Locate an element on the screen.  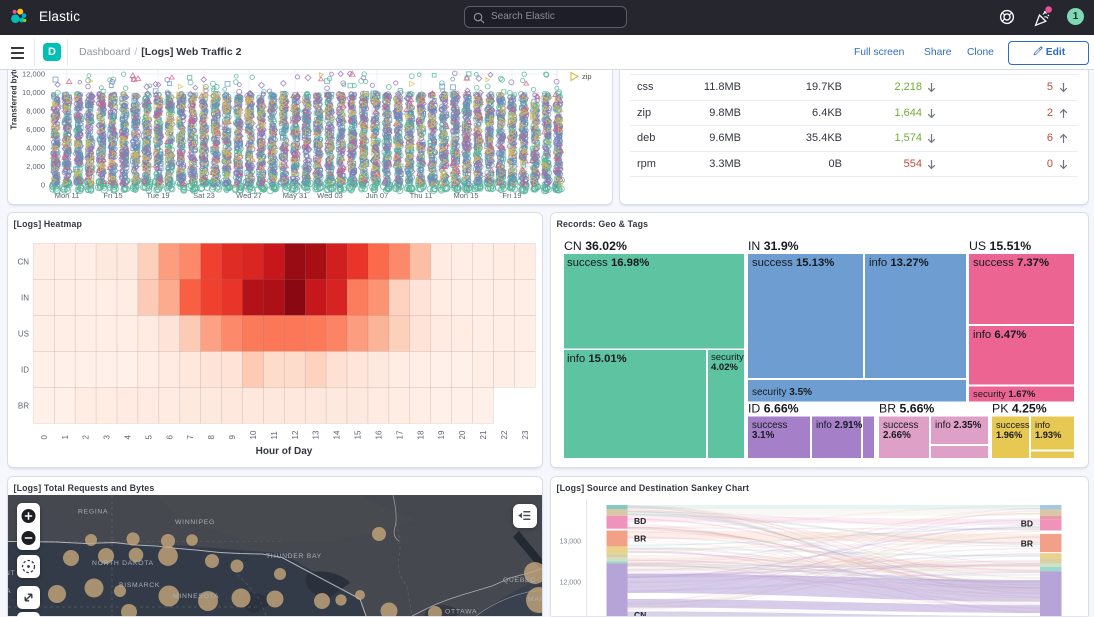
svg-text: Mon 11 is located at coordinates (67, 195).